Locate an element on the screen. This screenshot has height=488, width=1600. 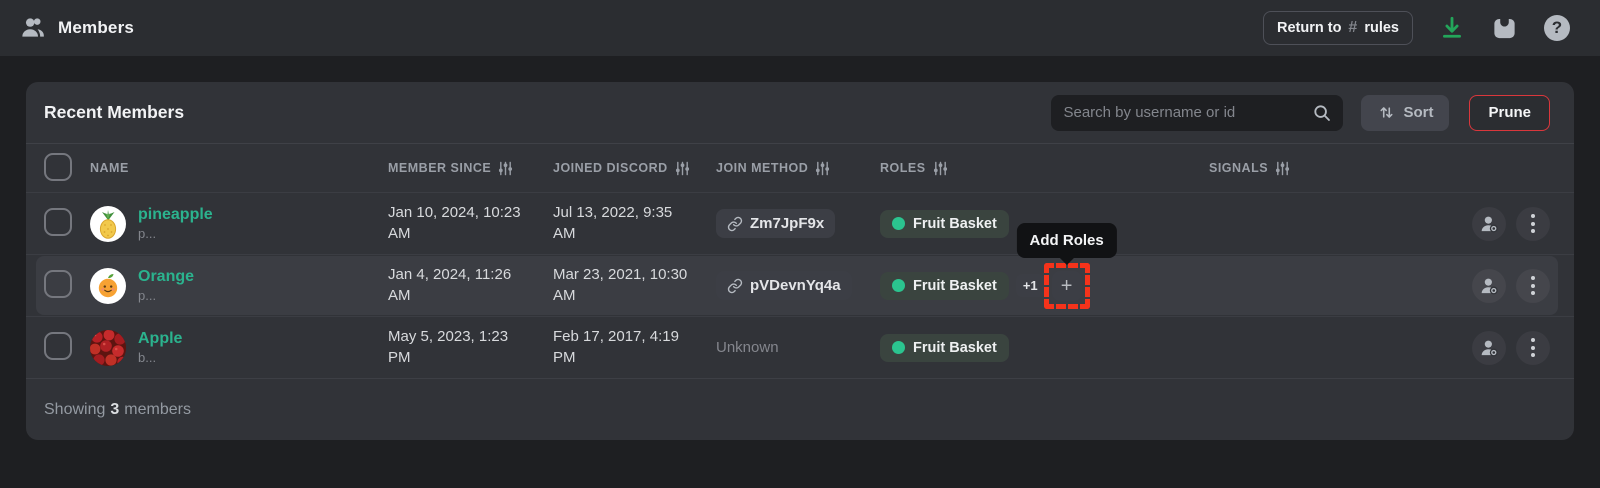
download-button is located at coordinates (1452, 28).